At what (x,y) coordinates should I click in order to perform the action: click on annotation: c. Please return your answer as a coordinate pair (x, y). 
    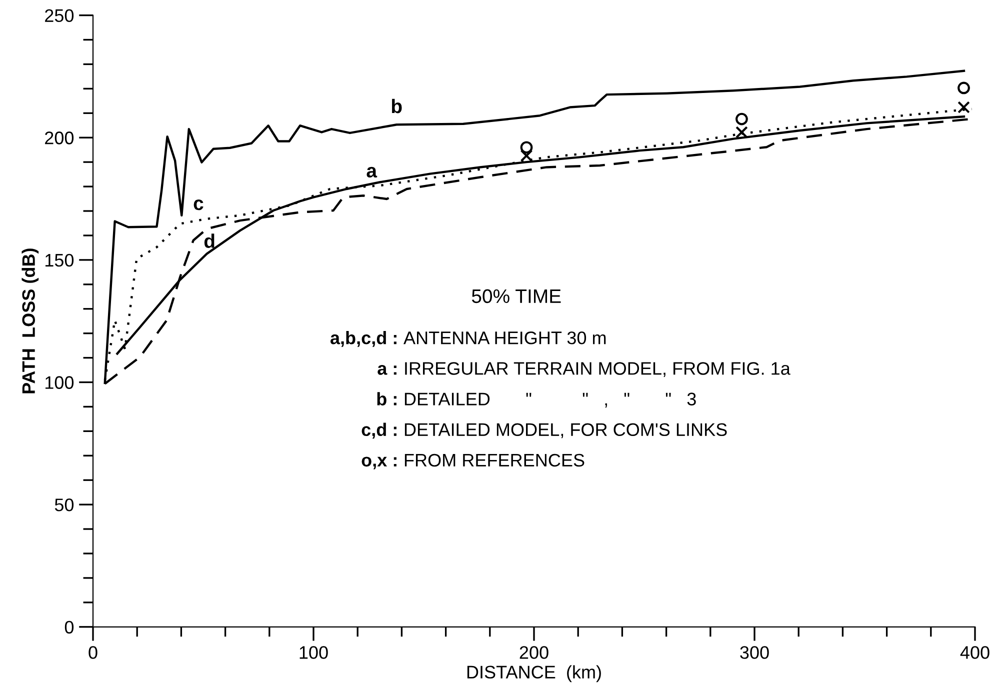
    Looking at the image, I should click on (199, 205).